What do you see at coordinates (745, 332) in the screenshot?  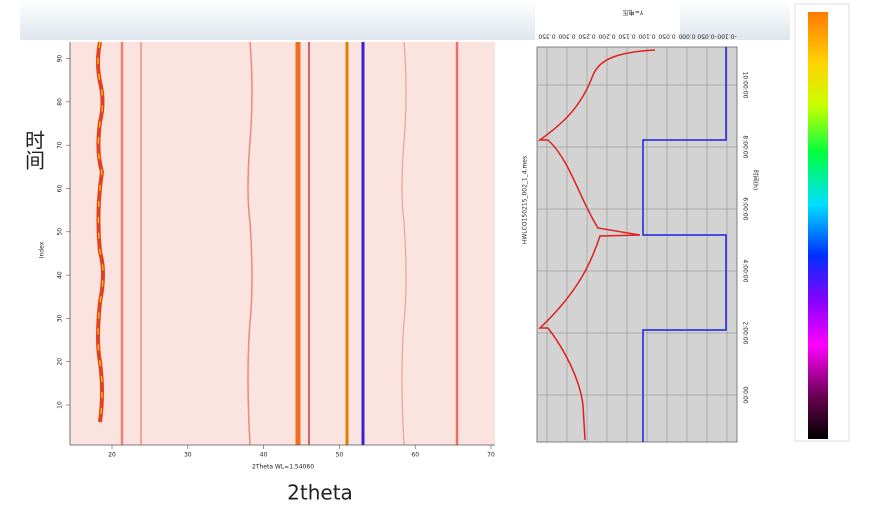 I see `right-tick-label: 2:00:00` at bounding box center [745, 332].